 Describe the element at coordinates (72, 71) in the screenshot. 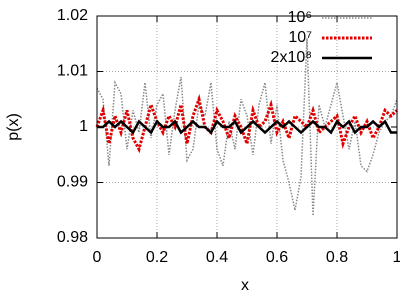

I see `y-tick-label: 1.01` at that location.